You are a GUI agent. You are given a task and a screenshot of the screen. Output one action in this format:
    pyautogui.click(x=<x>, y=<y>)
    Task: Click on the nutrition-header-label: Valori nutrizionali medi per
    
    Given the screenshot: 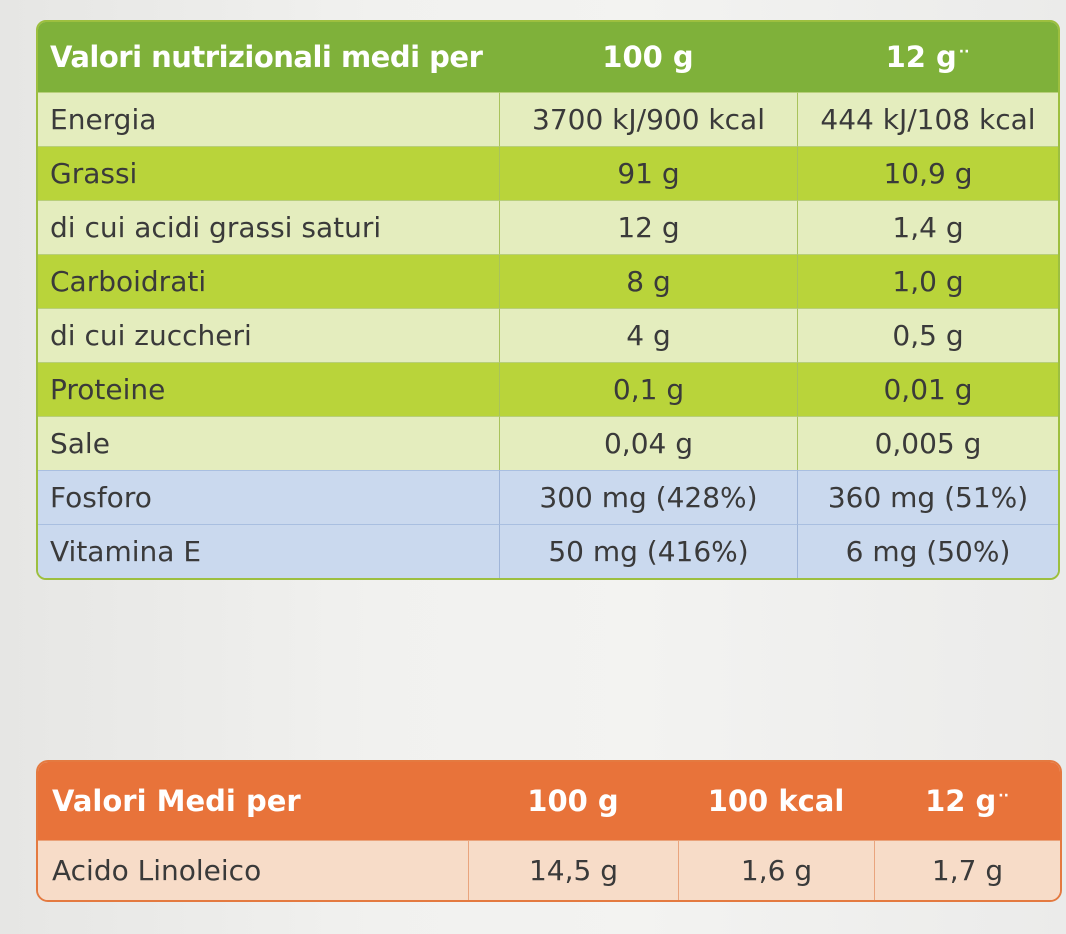 What is the action you would take?
    pyautogui.click(x=268, y=57)
    